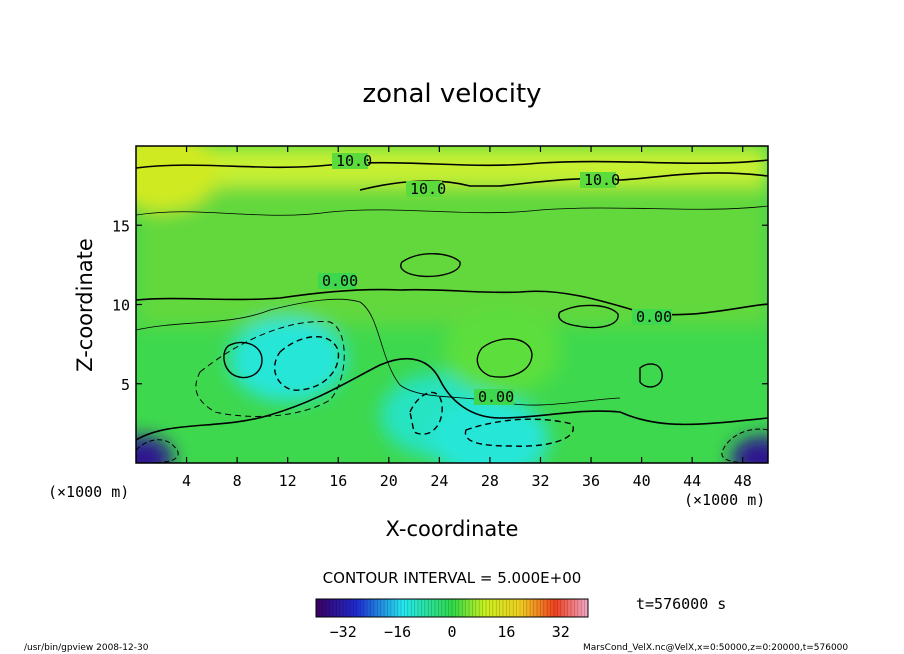 This screenshot has height=654, width=904. Describe the element at coordinates (591, 481) in the screenshot. I see `x-tick-label: 36` at that location.